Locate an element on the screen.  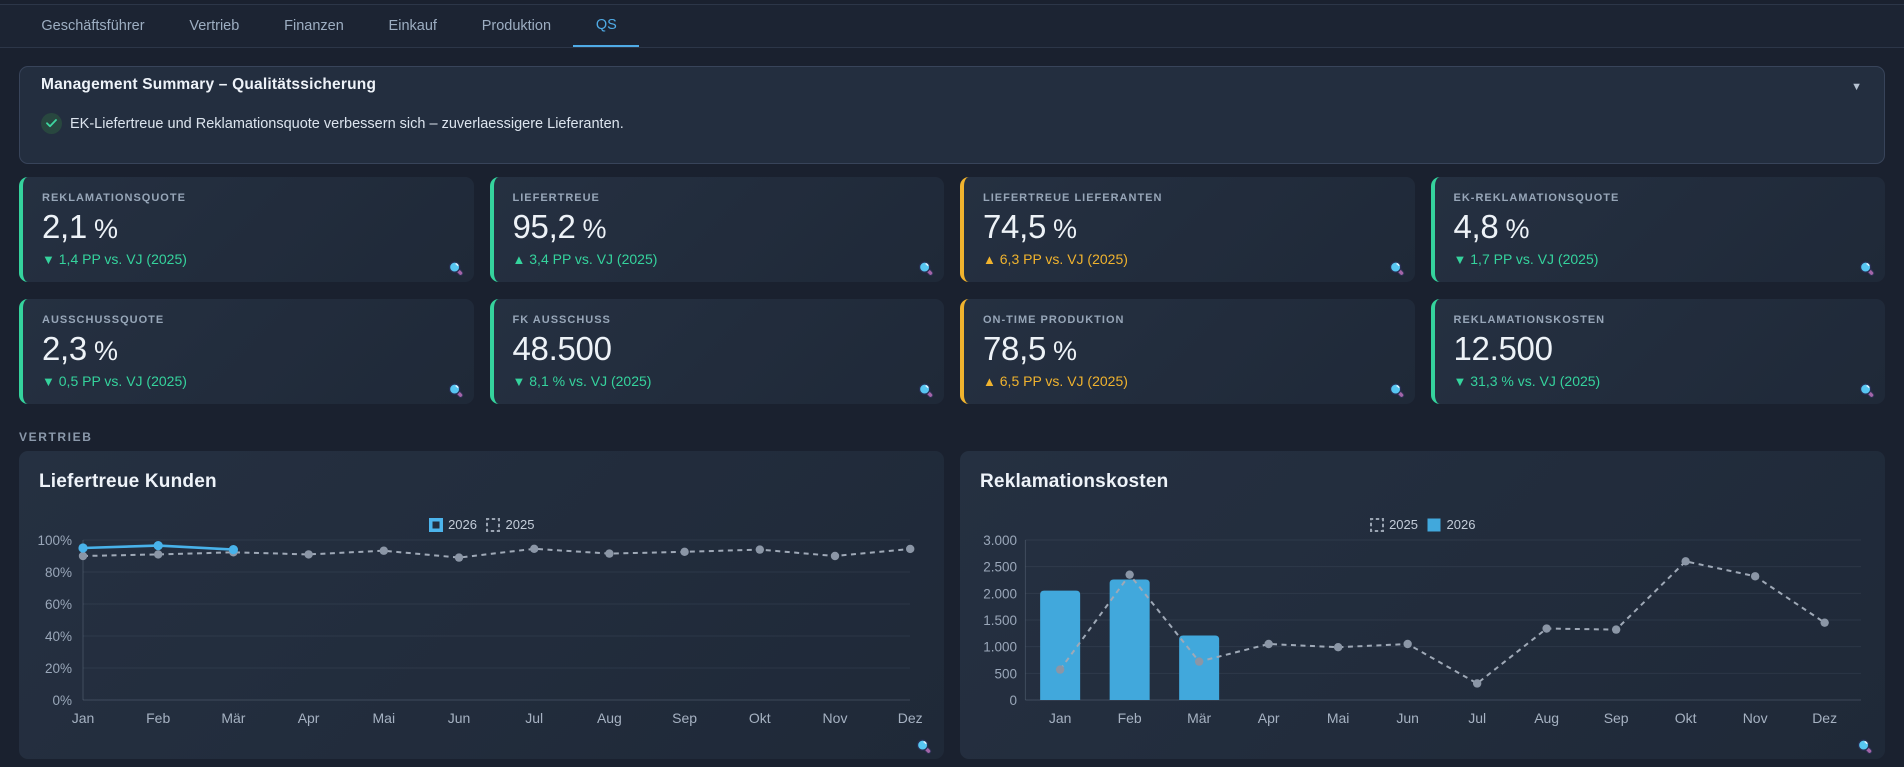
svg-text: 3.000 is located at coordinates (1000, 540).